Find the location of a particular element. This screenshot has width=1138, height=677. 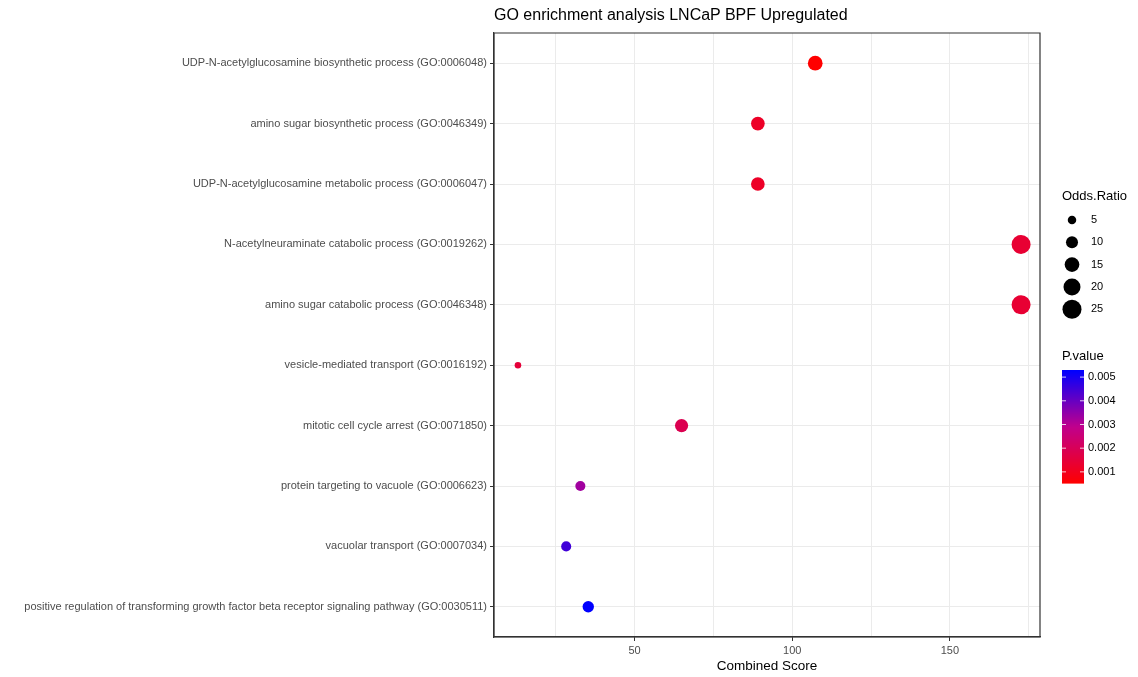

legend-label: 20 is located at coordinates (1097, 285).